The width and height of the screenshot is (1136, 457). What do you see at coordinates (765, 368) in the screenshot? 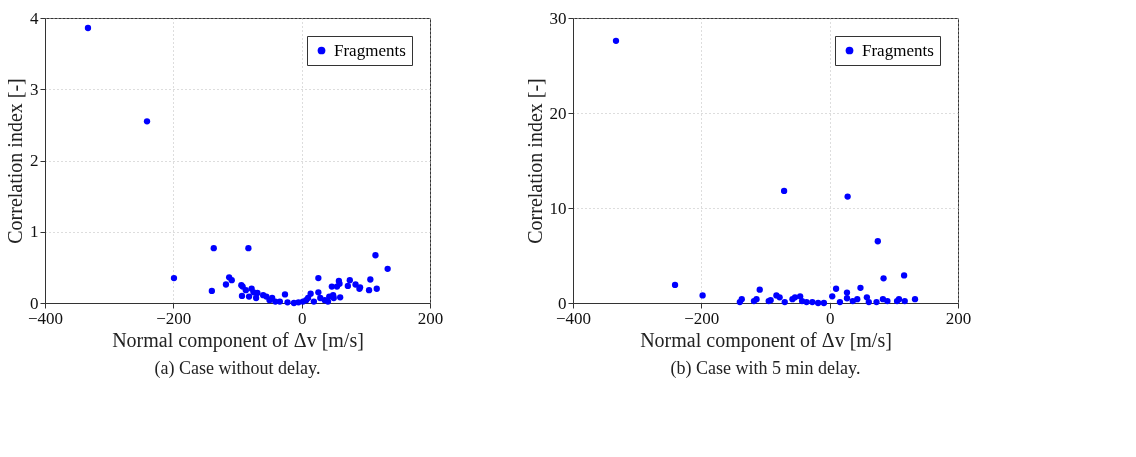
I see `text: (b) Case with 5 min delay.` at bounding box center [765, 368].